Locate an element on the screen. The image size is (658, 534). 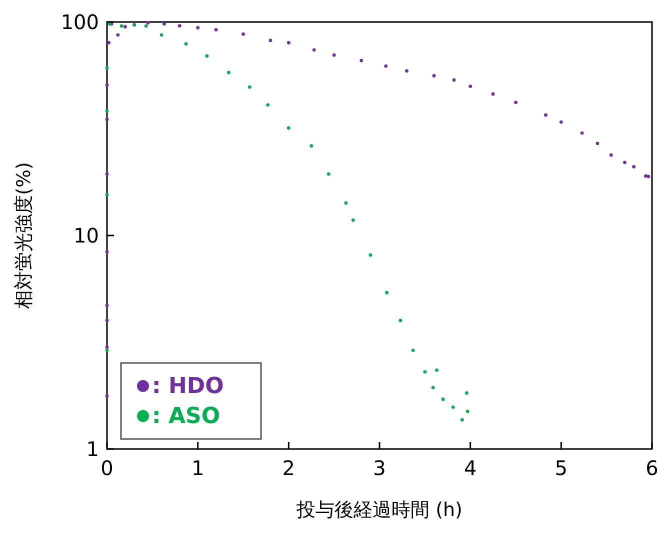
x-axis-title: 投与後経過時間 (h) is located at coordinates (379, 510).